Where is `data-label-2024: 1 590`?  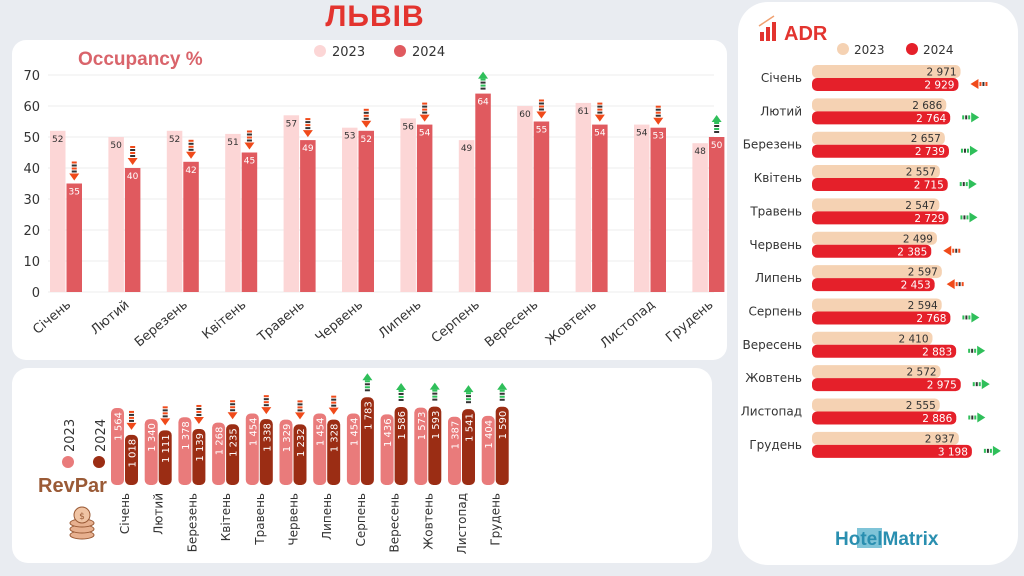
data-label-2024: 1 590 is located at coordinates (503, 425).